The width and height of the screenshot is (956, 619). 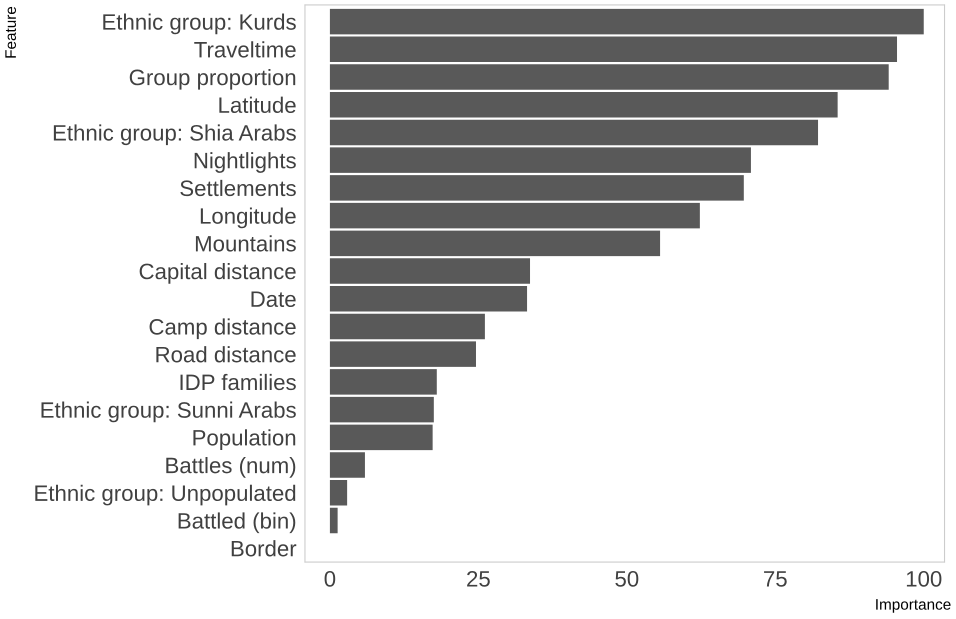 What do you see at coordinates (924, 578) in the screenshot?
I see `x-tick-label: 100` at bounding box center [924, 578].